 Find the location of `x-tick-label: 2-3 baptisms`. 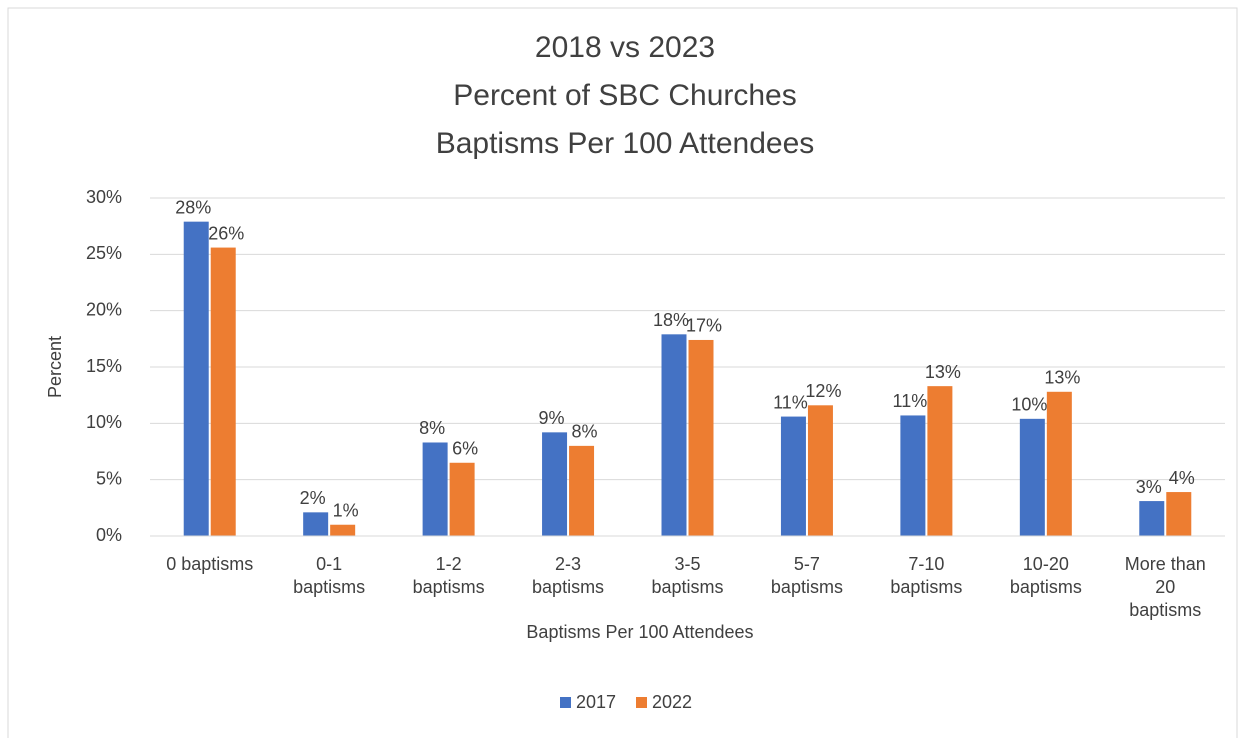

x-tick-label: 2-3 baptisms is located at coordinates (568, 575).